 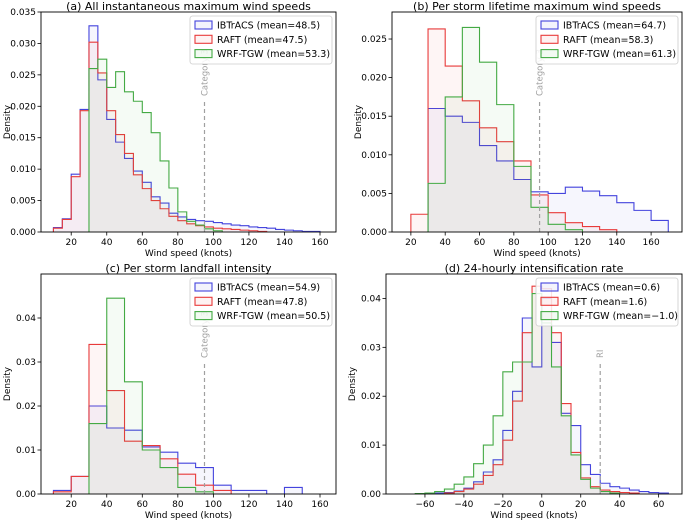 What do you see at coordinates (268, 288) in the screenshot?
I see `legend-label-ibtracs: IBTrACS (mean=54.9)` at bounding box center [268, 288].